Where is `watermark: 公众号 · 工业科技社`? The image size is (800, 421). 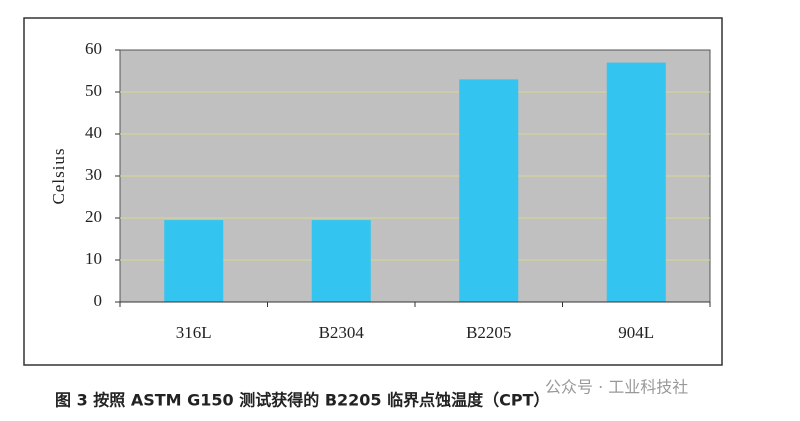 watermark: 公众号 · 工业科技社 is located at coordinates (616, 387).